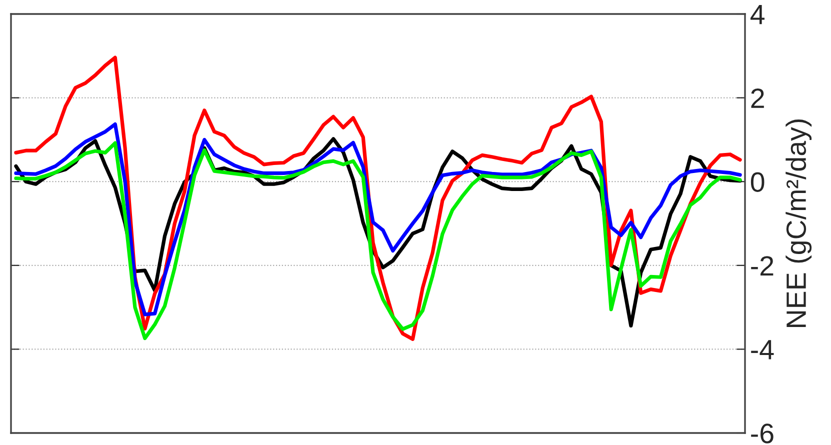 The image size is (831, 445). I want to click on y-axis-title: NEE (gC/m²/day), so click(799, 223).